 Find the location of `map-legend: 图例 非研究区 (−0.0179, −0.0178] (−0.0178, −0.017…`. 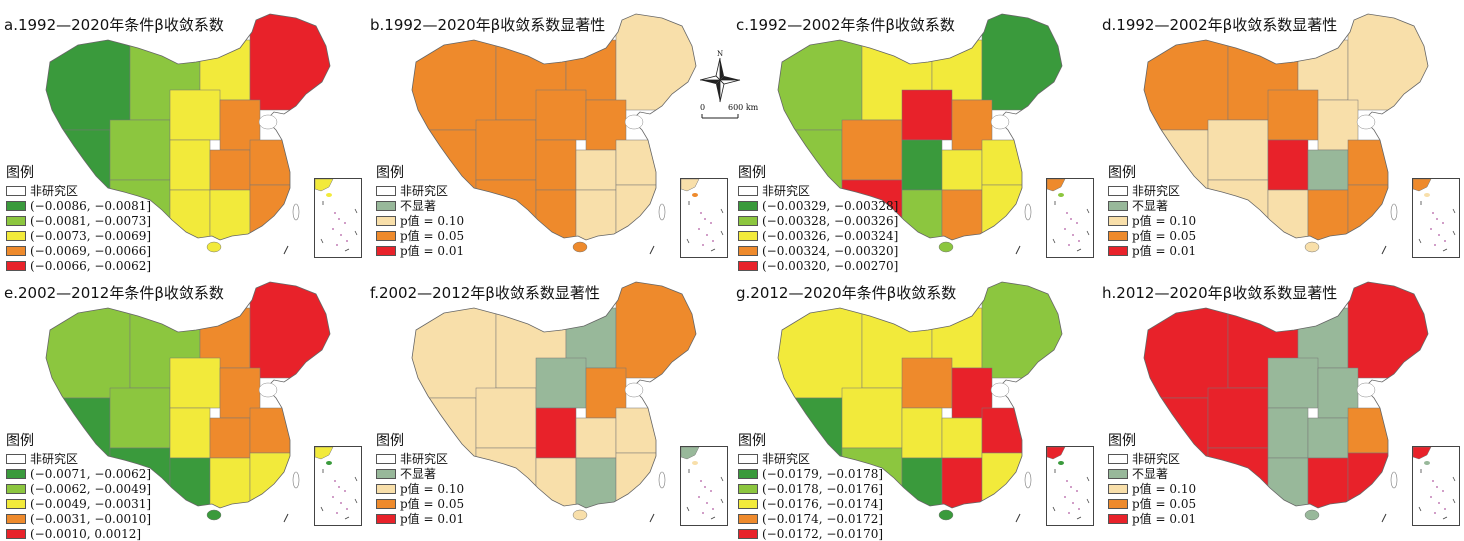

map-legend: 图例 非研究区 (−0.0179, −0.0178] (−0.0178, −0.017… is located at coordinates (810, 485).